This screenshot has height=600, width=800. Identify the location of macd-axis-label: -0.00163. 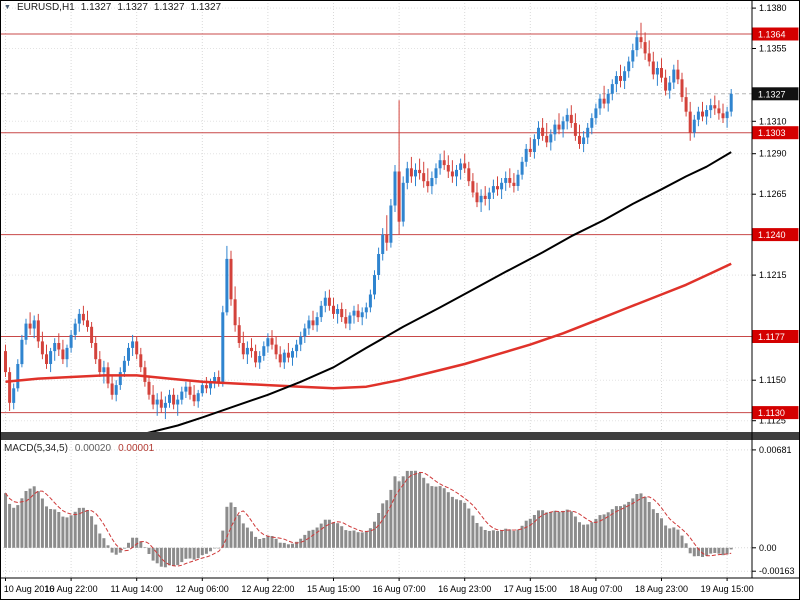
(777, 571).